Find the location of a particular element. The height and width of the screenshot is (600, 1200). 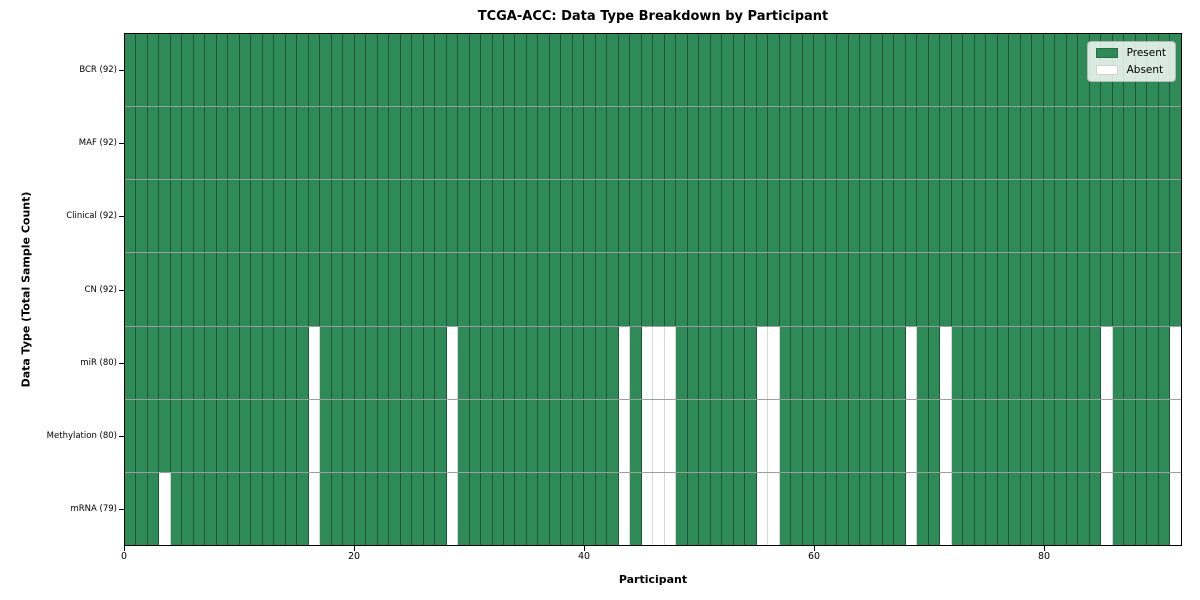

legend: Present Absent is located at coordinates (1131, 61).